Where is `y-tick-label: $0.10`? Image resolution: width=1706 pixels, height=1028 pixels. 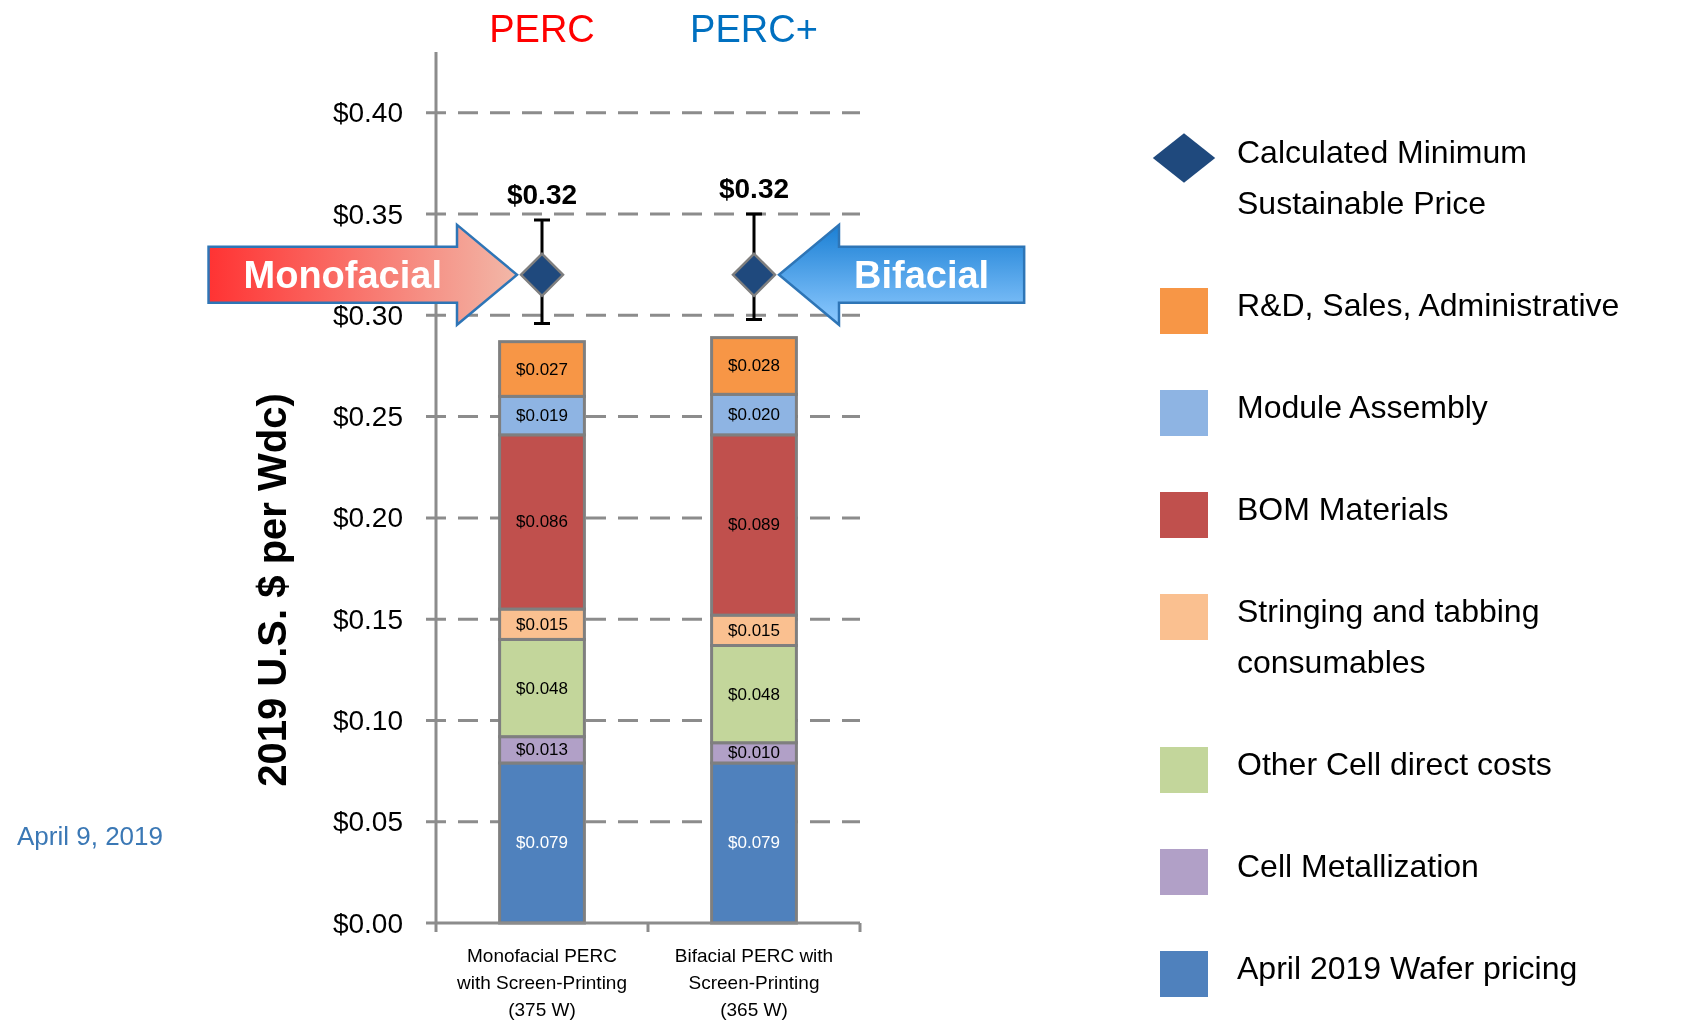 y-tick-label: $0.10 is located at coordinates (367, 720).